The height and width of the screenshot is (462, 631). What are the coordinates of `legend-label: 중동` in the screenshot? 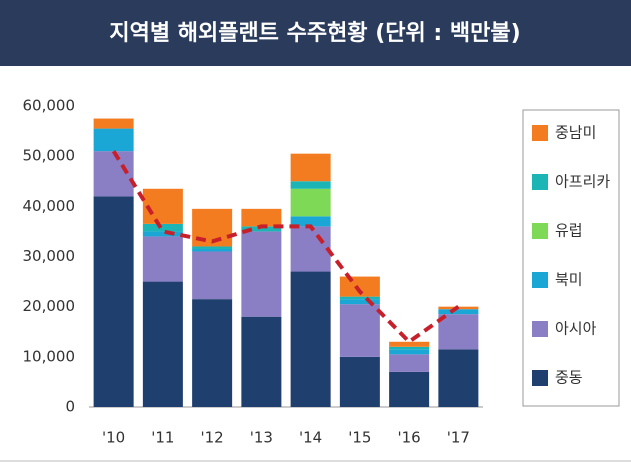 It's located at (569, 378).